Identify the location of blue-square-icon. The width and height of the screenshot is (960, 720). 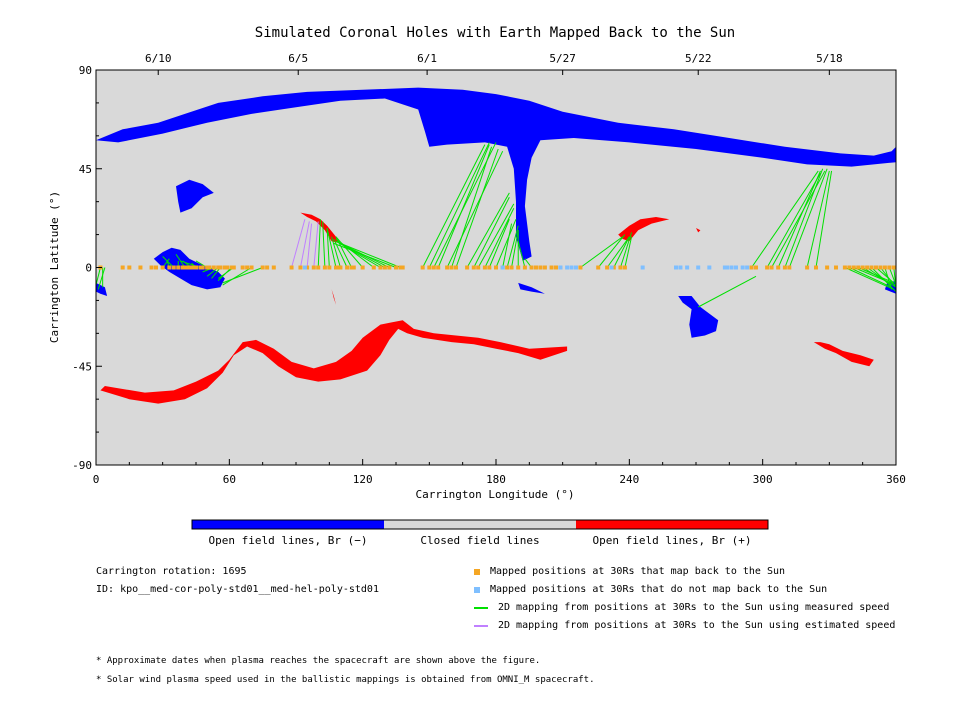
(477, 589).